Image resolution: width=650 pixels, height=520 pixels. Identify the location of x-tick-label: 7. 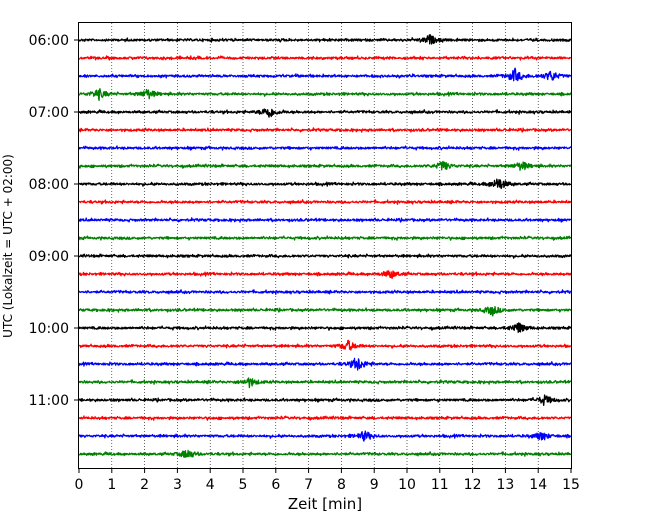
(308, 485).